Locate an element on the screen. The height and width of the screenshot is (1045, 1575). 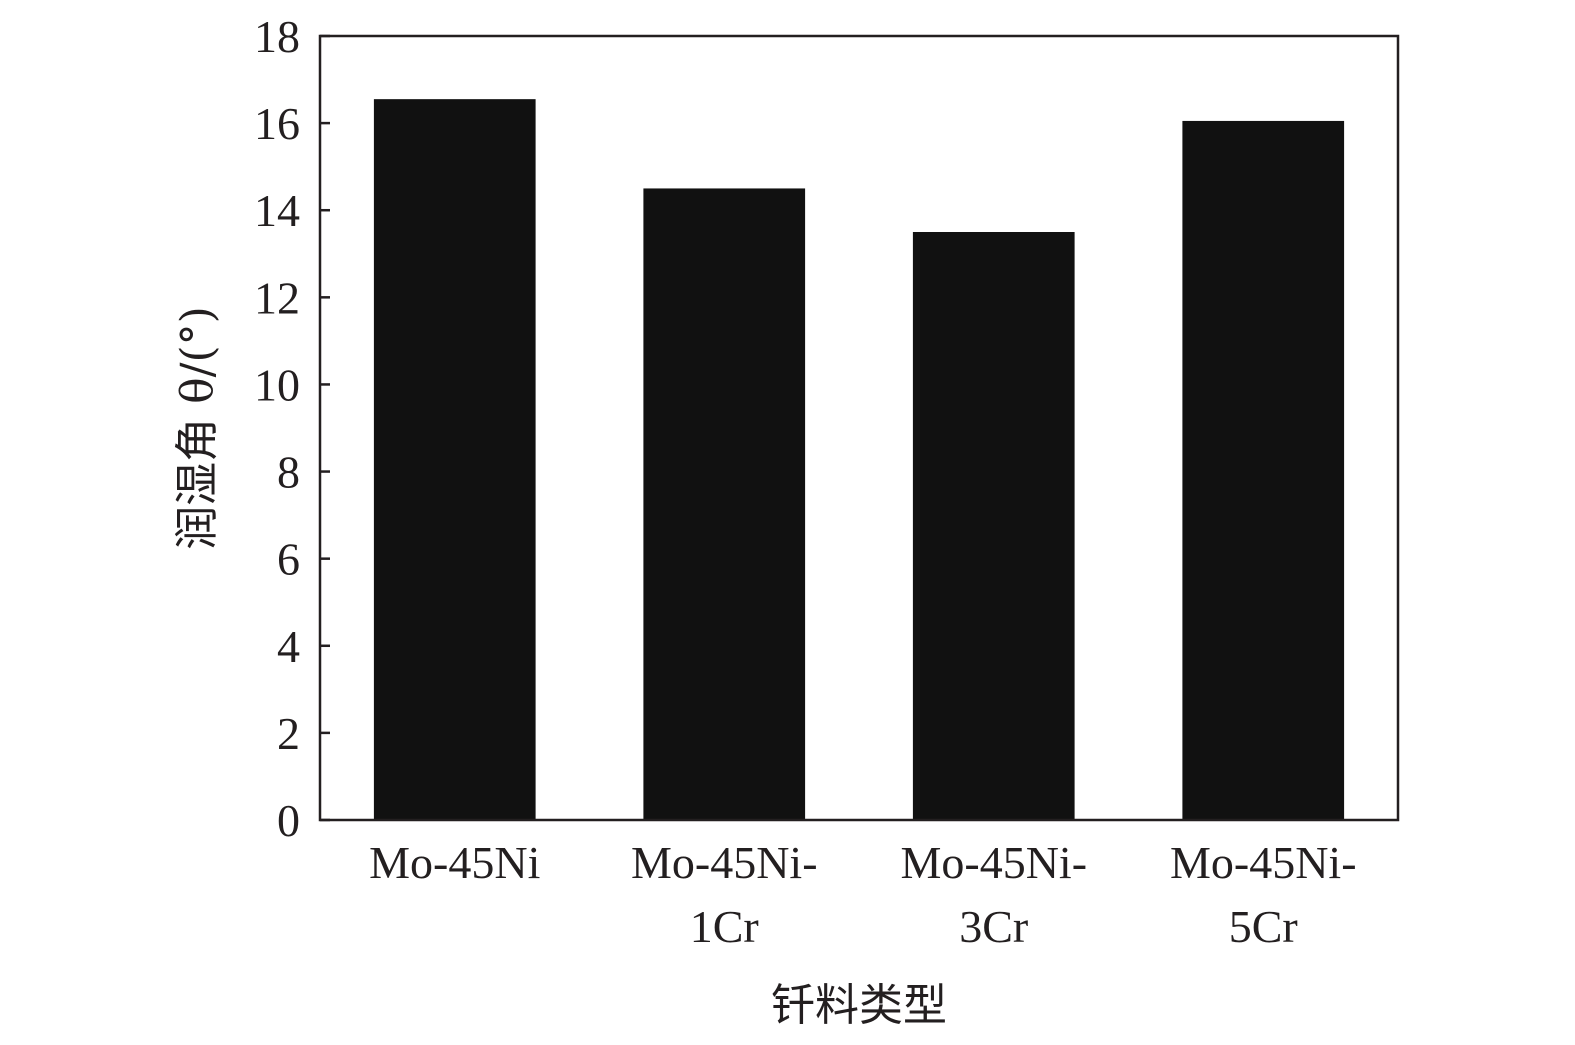
x-axis-title: 钎料类型 is located at coordinates (859, 1005).